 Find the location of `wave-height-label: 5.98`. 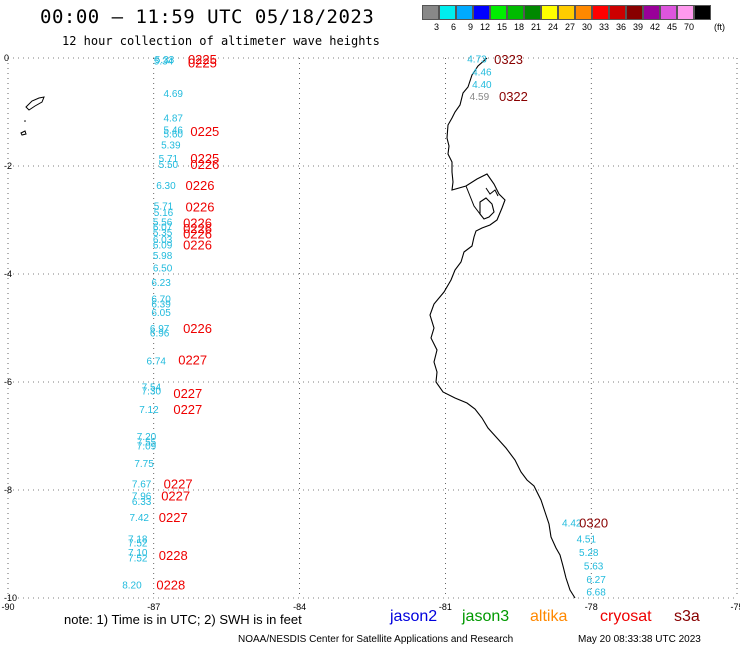

wave-height-label: 5.98 is located at coordinates (163, 256).